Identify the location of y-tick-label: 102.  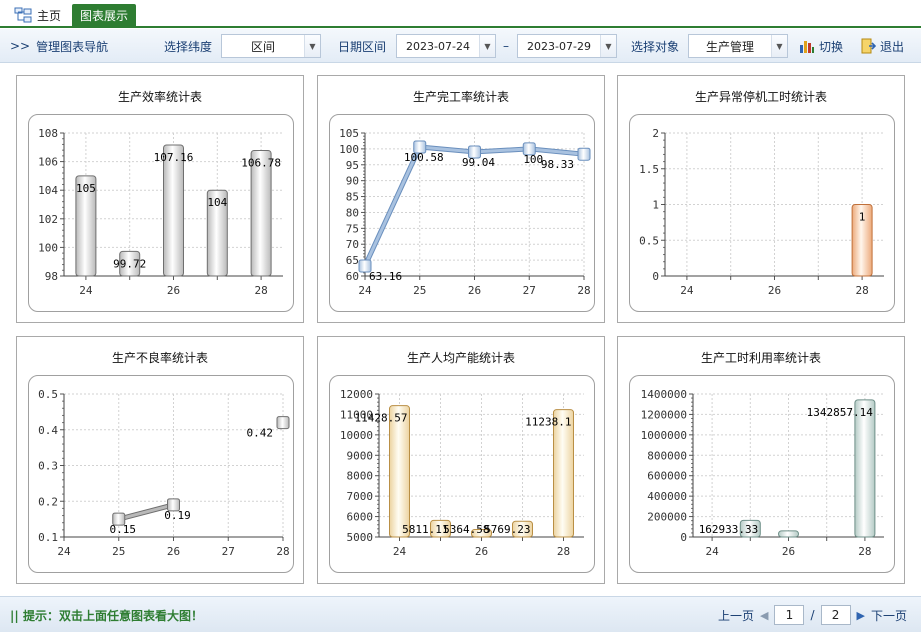
(48, 219).